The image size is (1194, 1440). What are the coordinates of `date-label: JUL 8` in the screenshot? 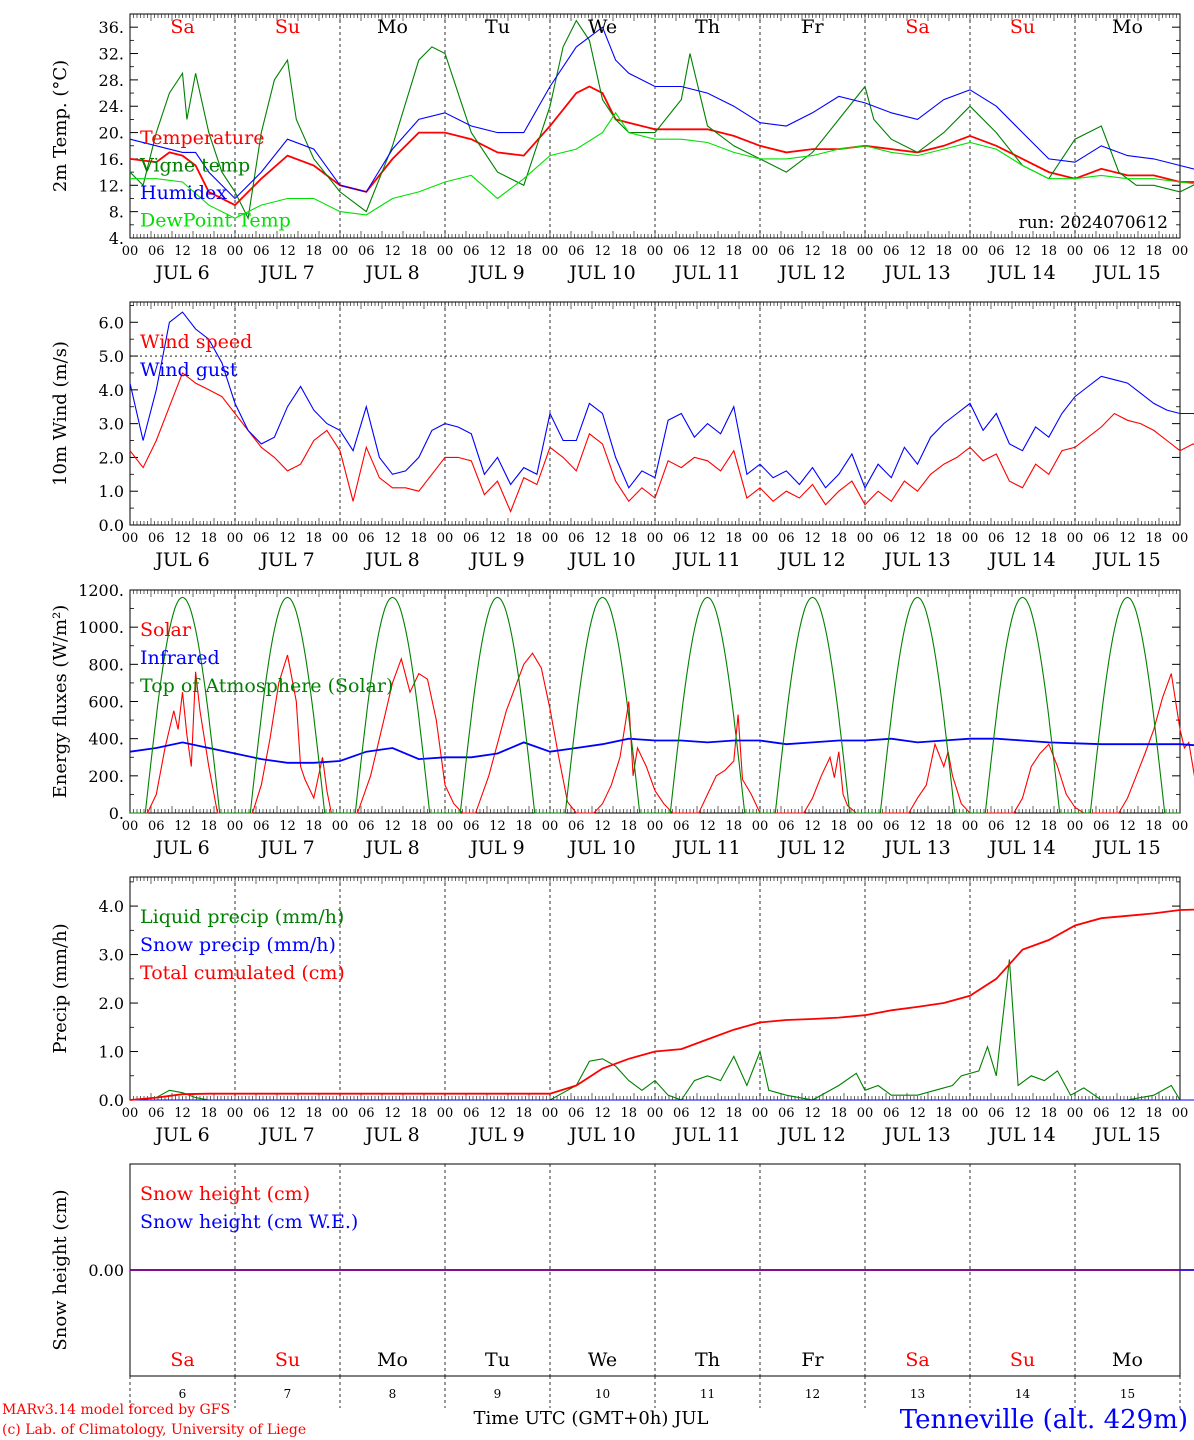 It's located at (391, 273).